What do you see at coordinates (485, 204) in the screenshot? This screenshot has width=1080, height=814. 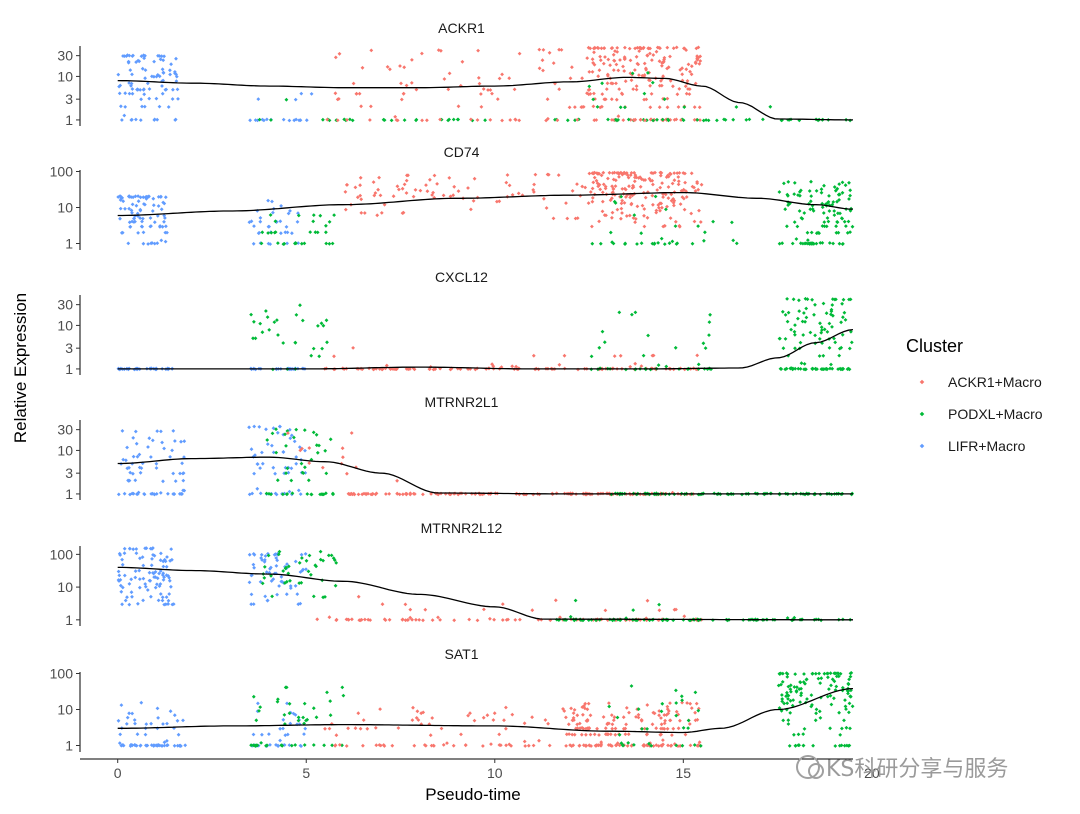 I see `trend-line` at bounding box center [485, 204].